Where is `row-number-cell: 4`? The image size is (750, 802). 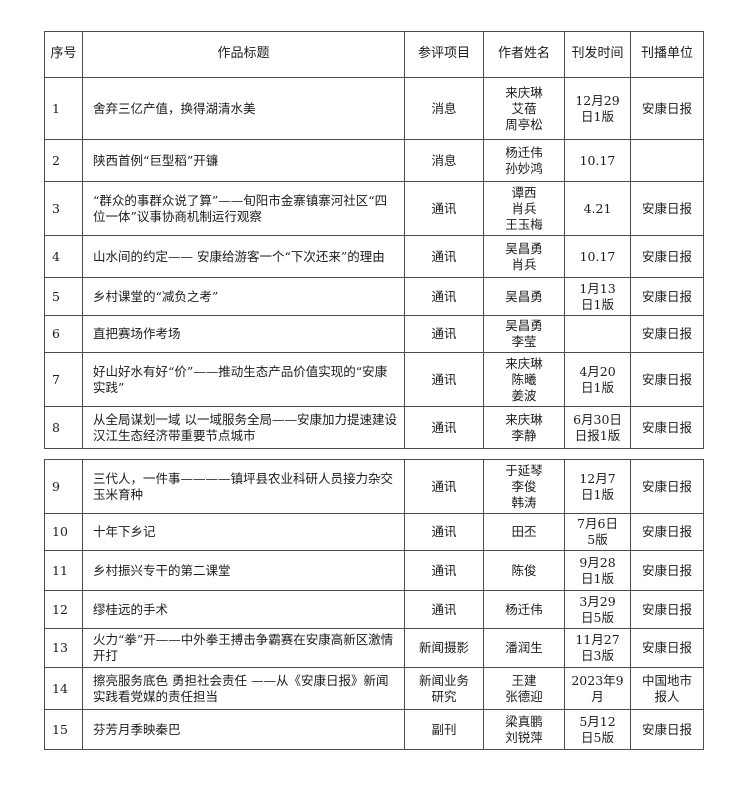
row-number-cell: 4 is located at coordinates (63, 256).